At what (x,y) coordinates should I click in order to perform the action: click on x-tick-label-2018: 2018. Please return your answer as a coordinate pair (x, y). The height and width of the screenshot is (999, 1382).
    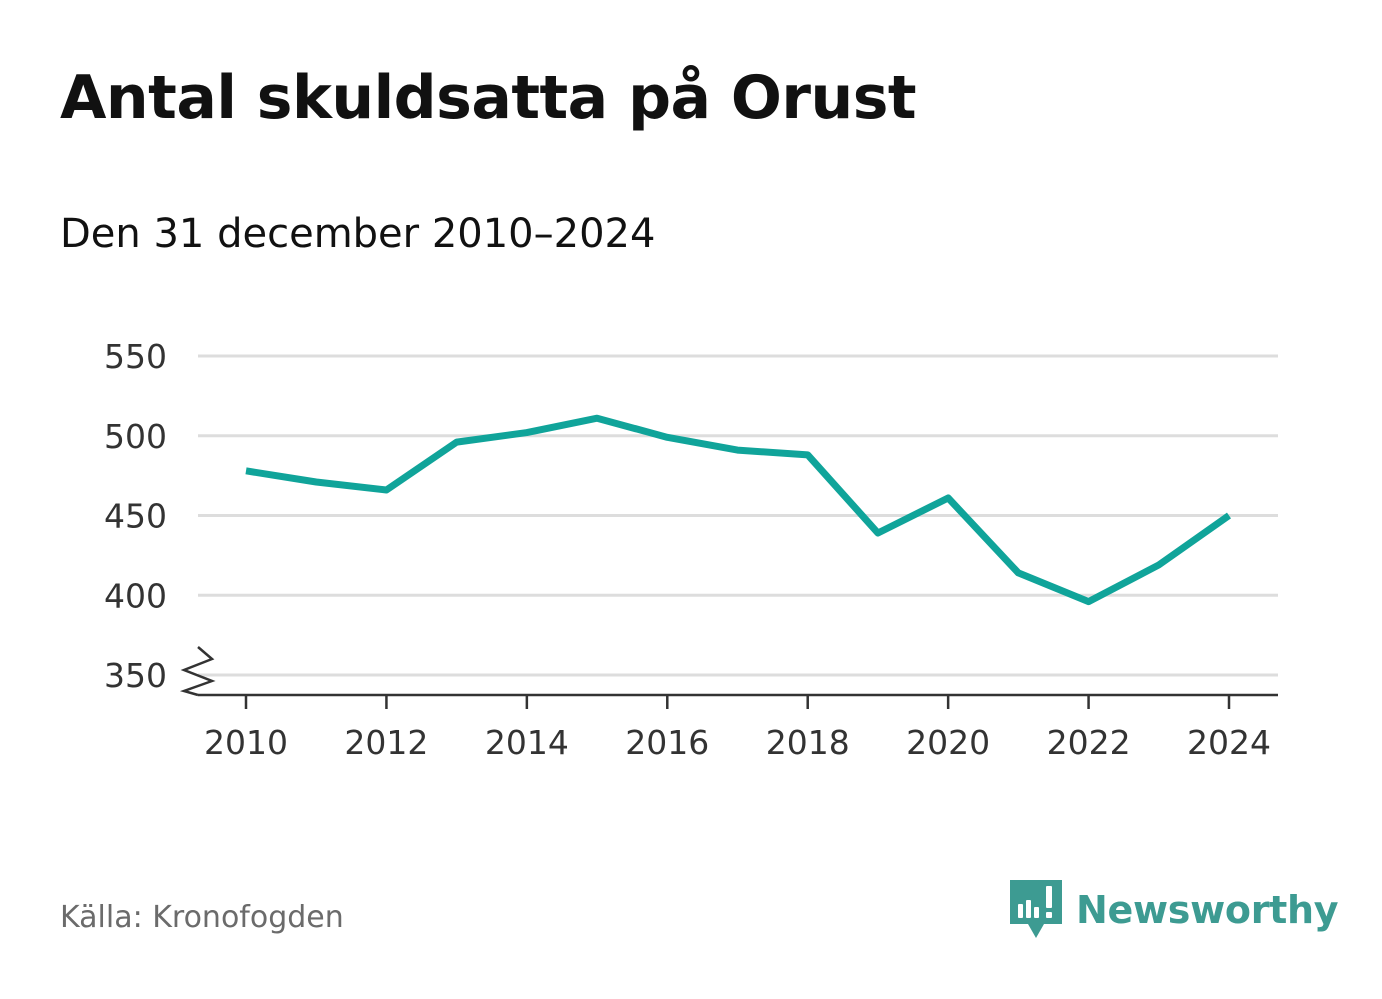
    Looking at the image, I should click on (808, 742).